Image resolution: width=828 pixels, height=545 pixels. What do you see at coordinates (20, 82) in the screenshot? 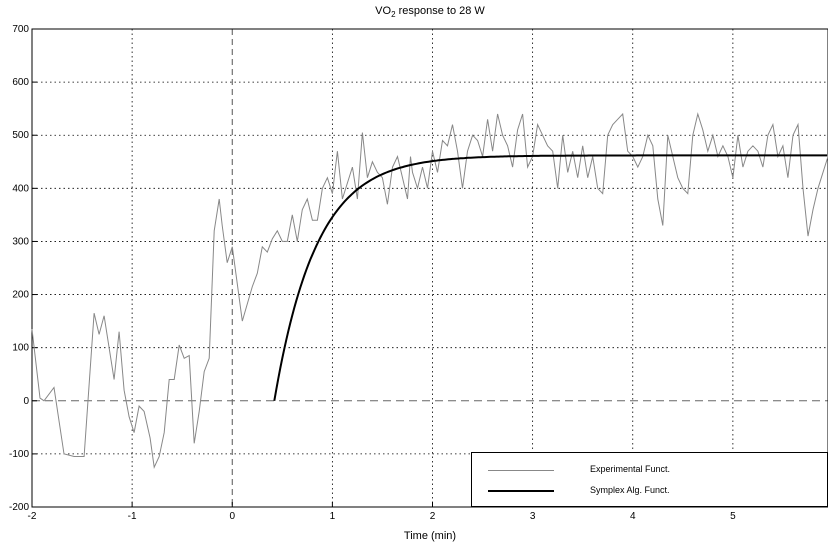
I see `y-tick-label: 600` at bounding box center [20, 82].